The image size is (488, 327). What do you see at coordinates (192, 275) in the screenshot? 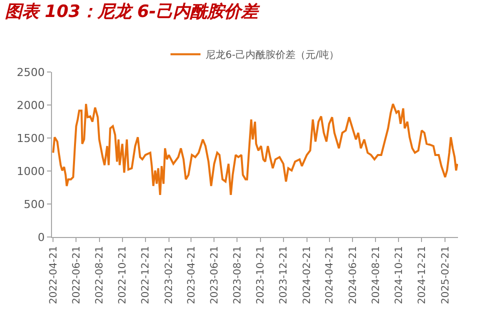
I see `x-tick-label: 2023-04-21` at bounding box center [192, 275].